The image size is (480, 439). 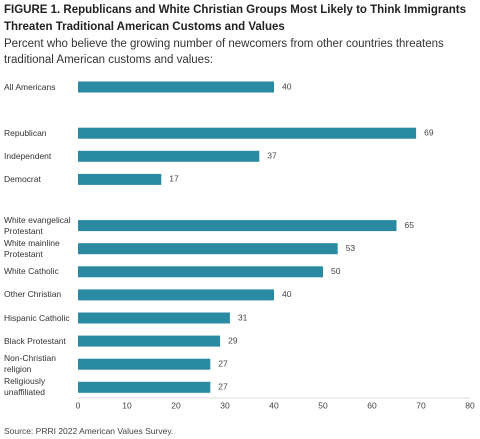 What do you see at coordinates (30, 364) in the screenshot?
I see `category-label: Non-Christian religion` at bounding box center [30, 364].